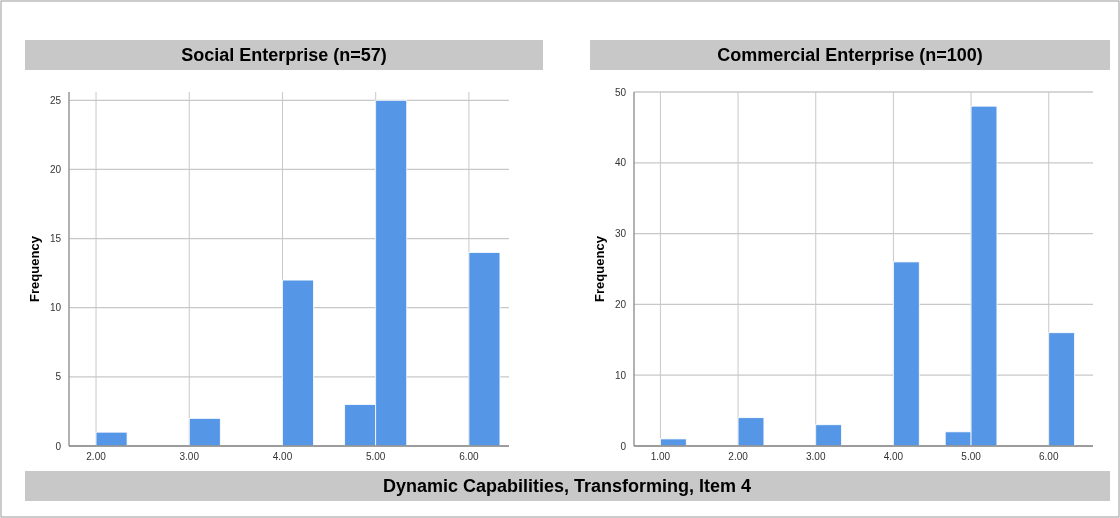  Describe the element at coordinates (850, 55) in the screenshot. I see `chart-title: Commercial Enterprise (n=100)` at that location.